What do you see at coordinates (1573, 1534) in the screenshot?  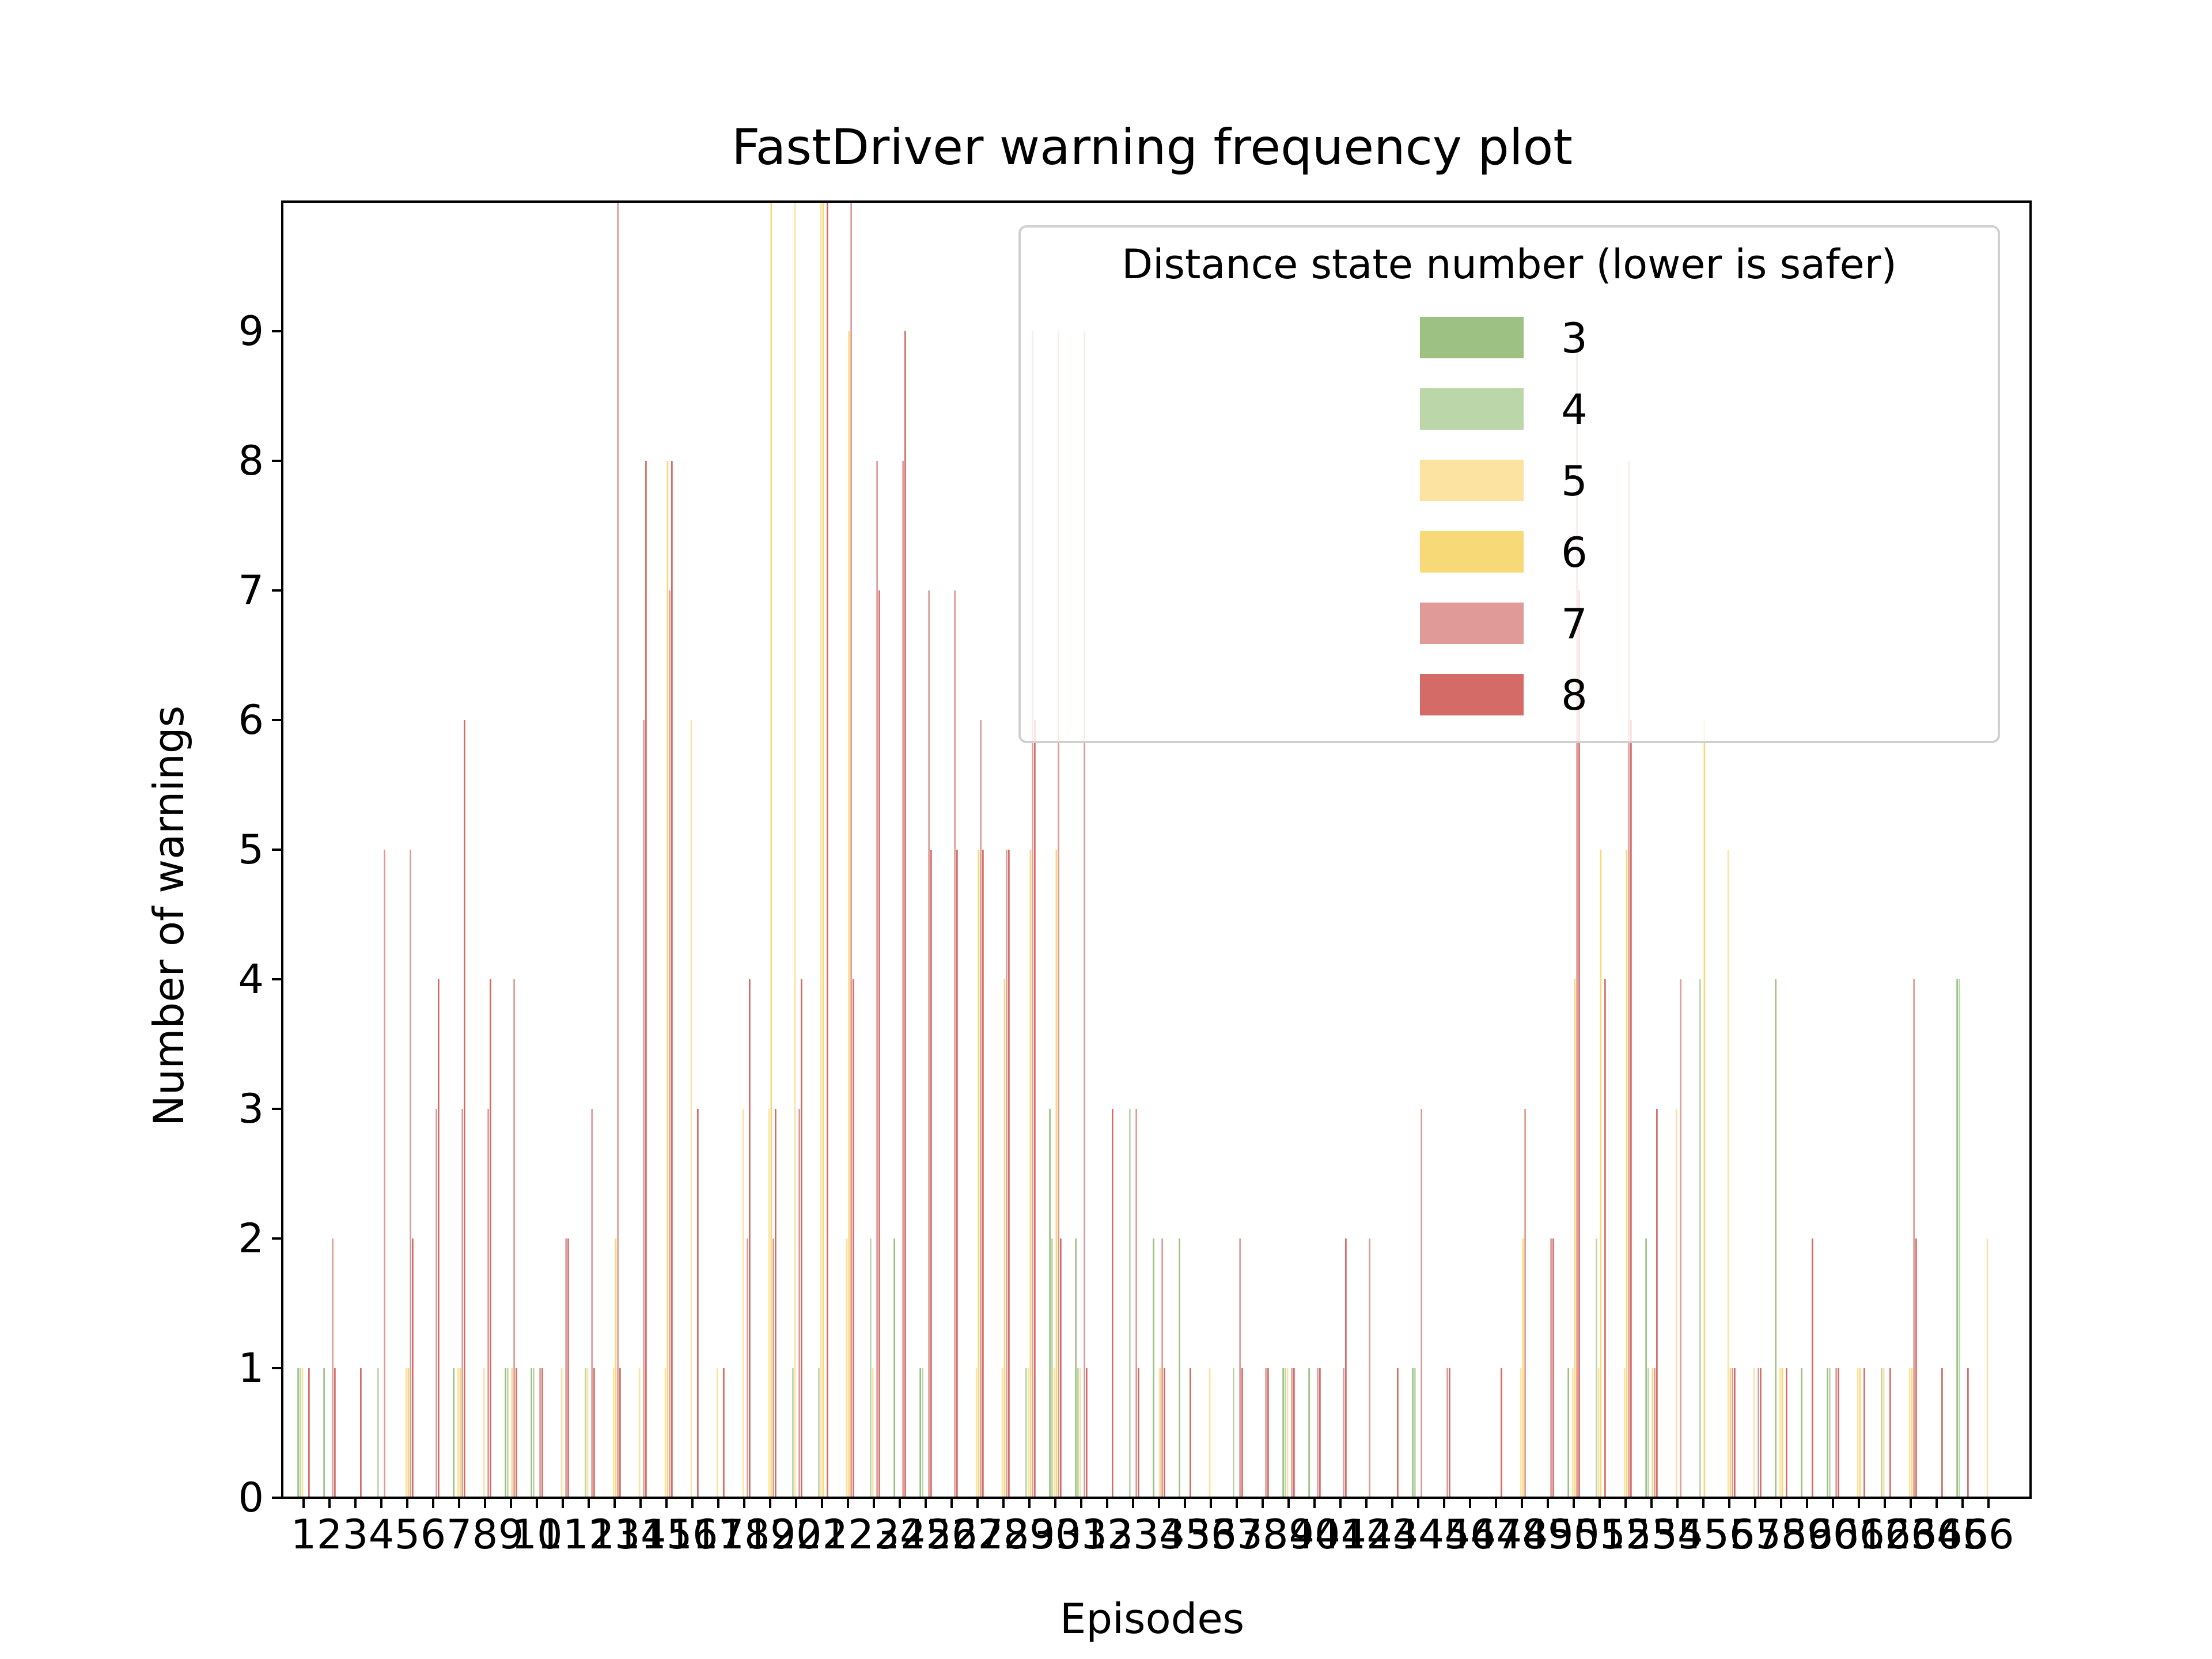 I see `x-tick-label: 50` at bounding box center [1573, 1534].